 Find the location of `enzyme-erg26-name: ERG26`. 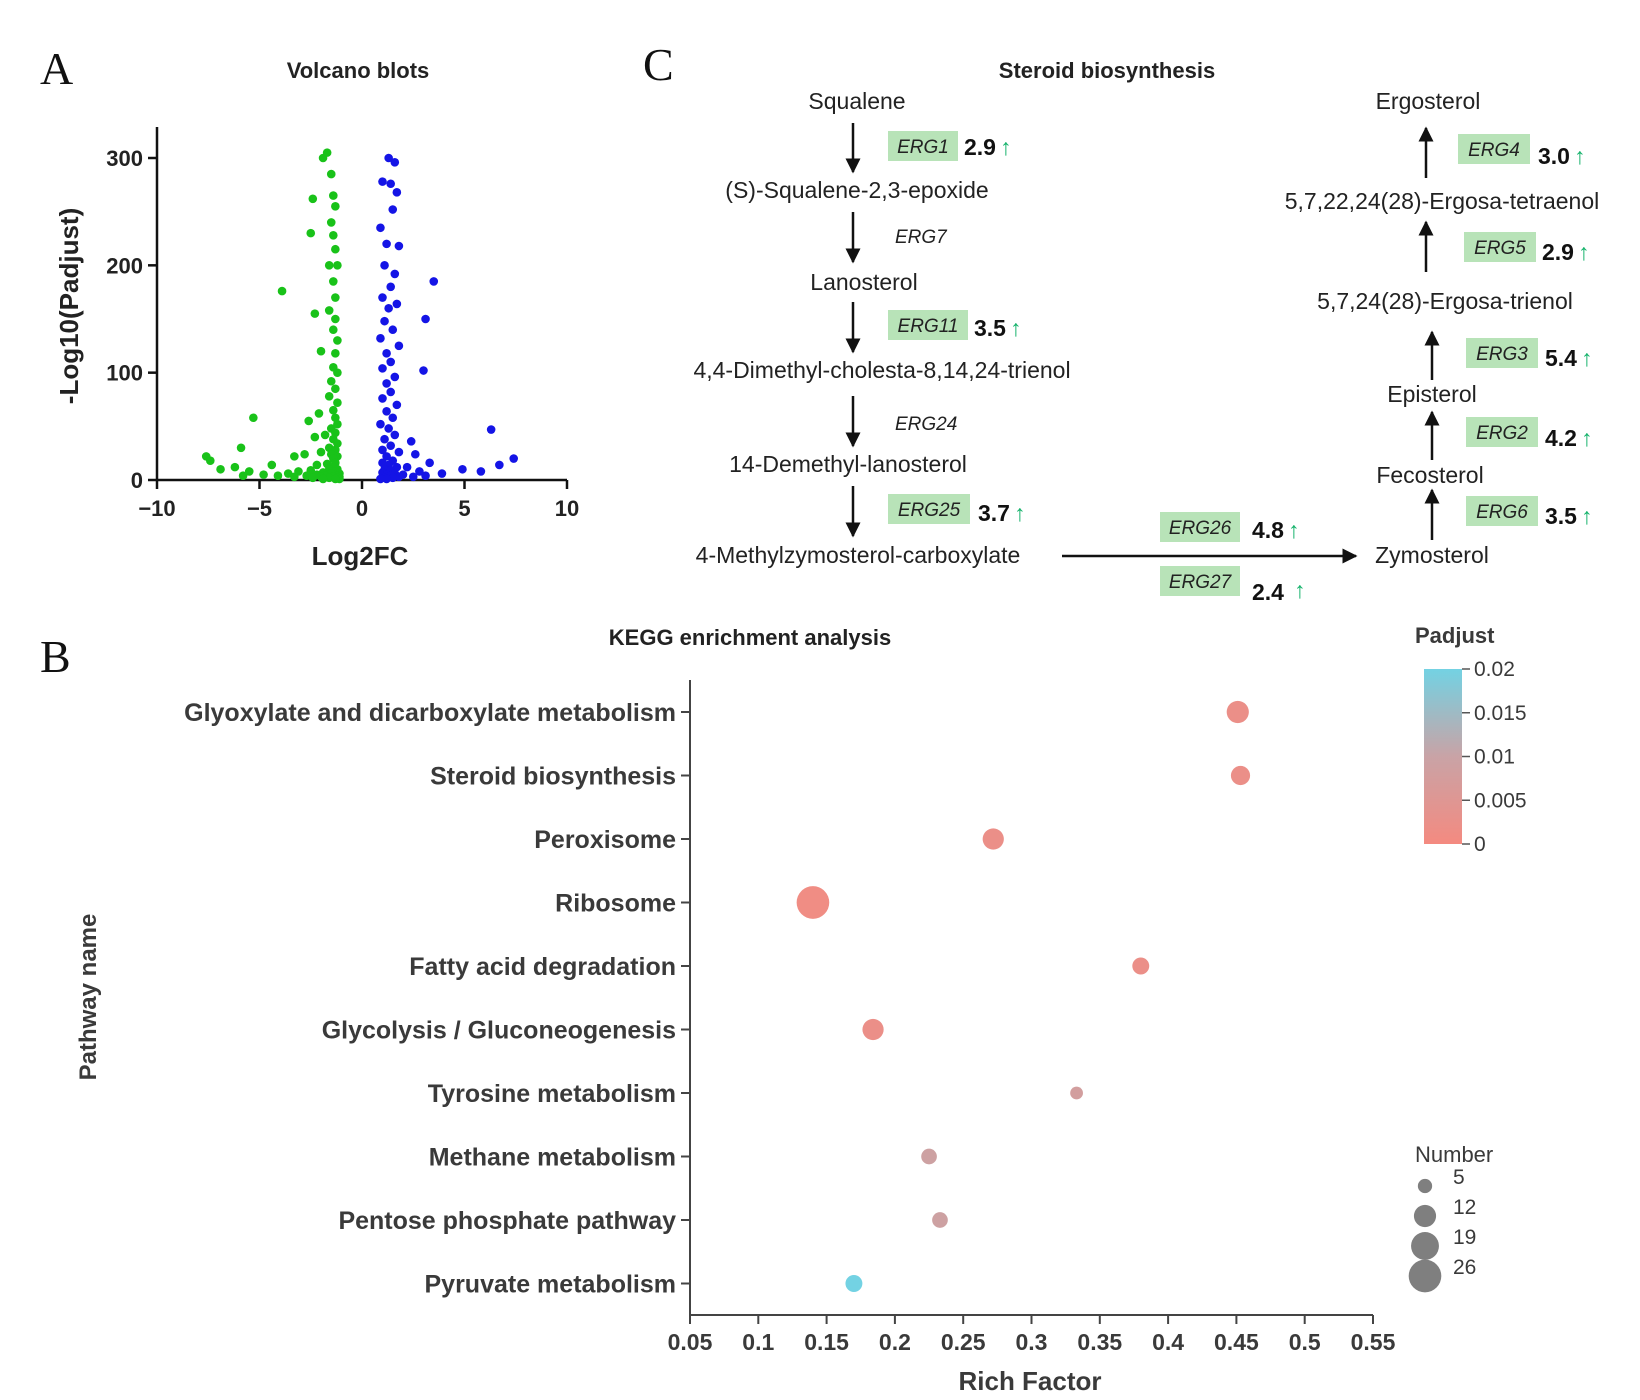

enzyme-erg26-name: ERG26 is located at coordinates (1200, 528).